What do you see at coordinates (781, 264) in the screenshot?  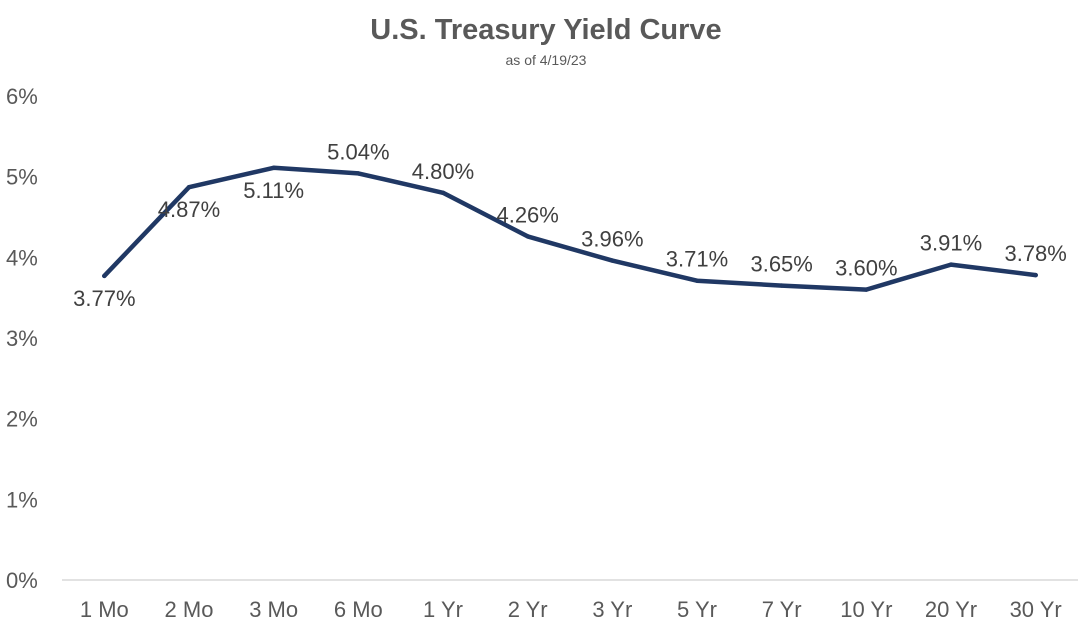 I see `data-label: 3.65%` at bounding box center [781, 264].